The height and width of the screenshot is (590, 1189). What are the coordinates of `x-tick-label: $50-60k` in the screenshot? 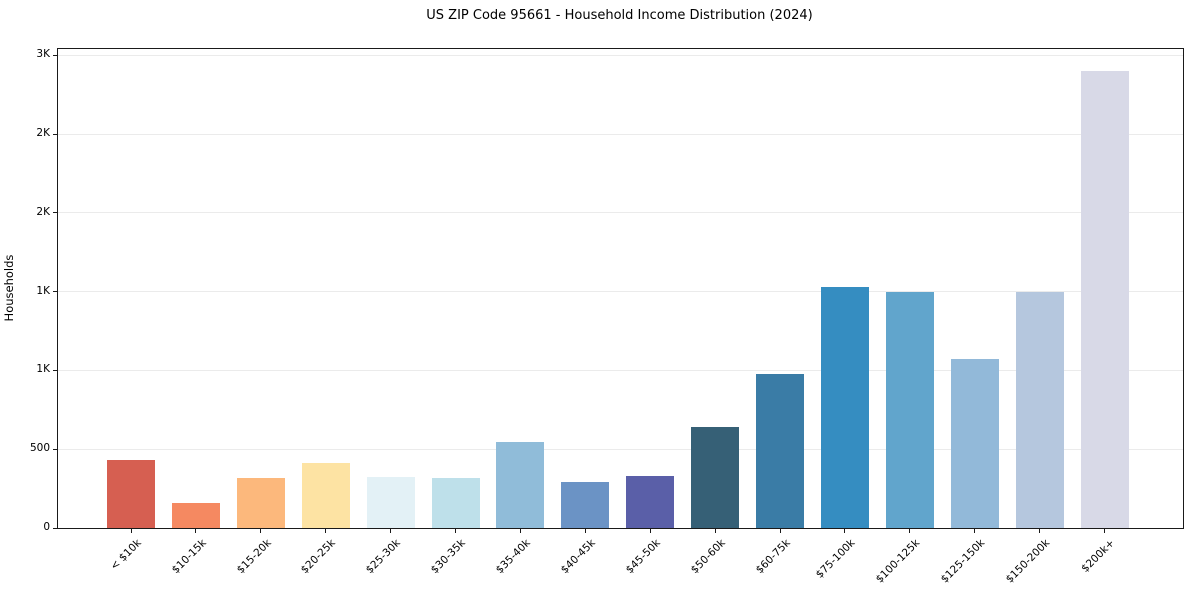 It's located at (708, 557).